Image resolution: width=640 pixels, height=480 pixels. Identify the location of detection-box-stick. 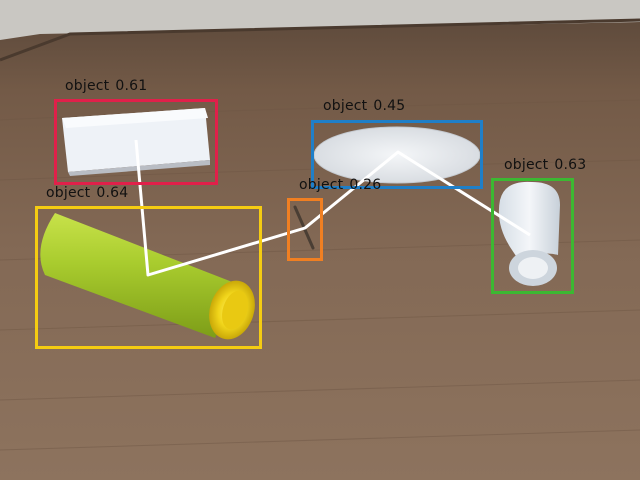
(305, 229).